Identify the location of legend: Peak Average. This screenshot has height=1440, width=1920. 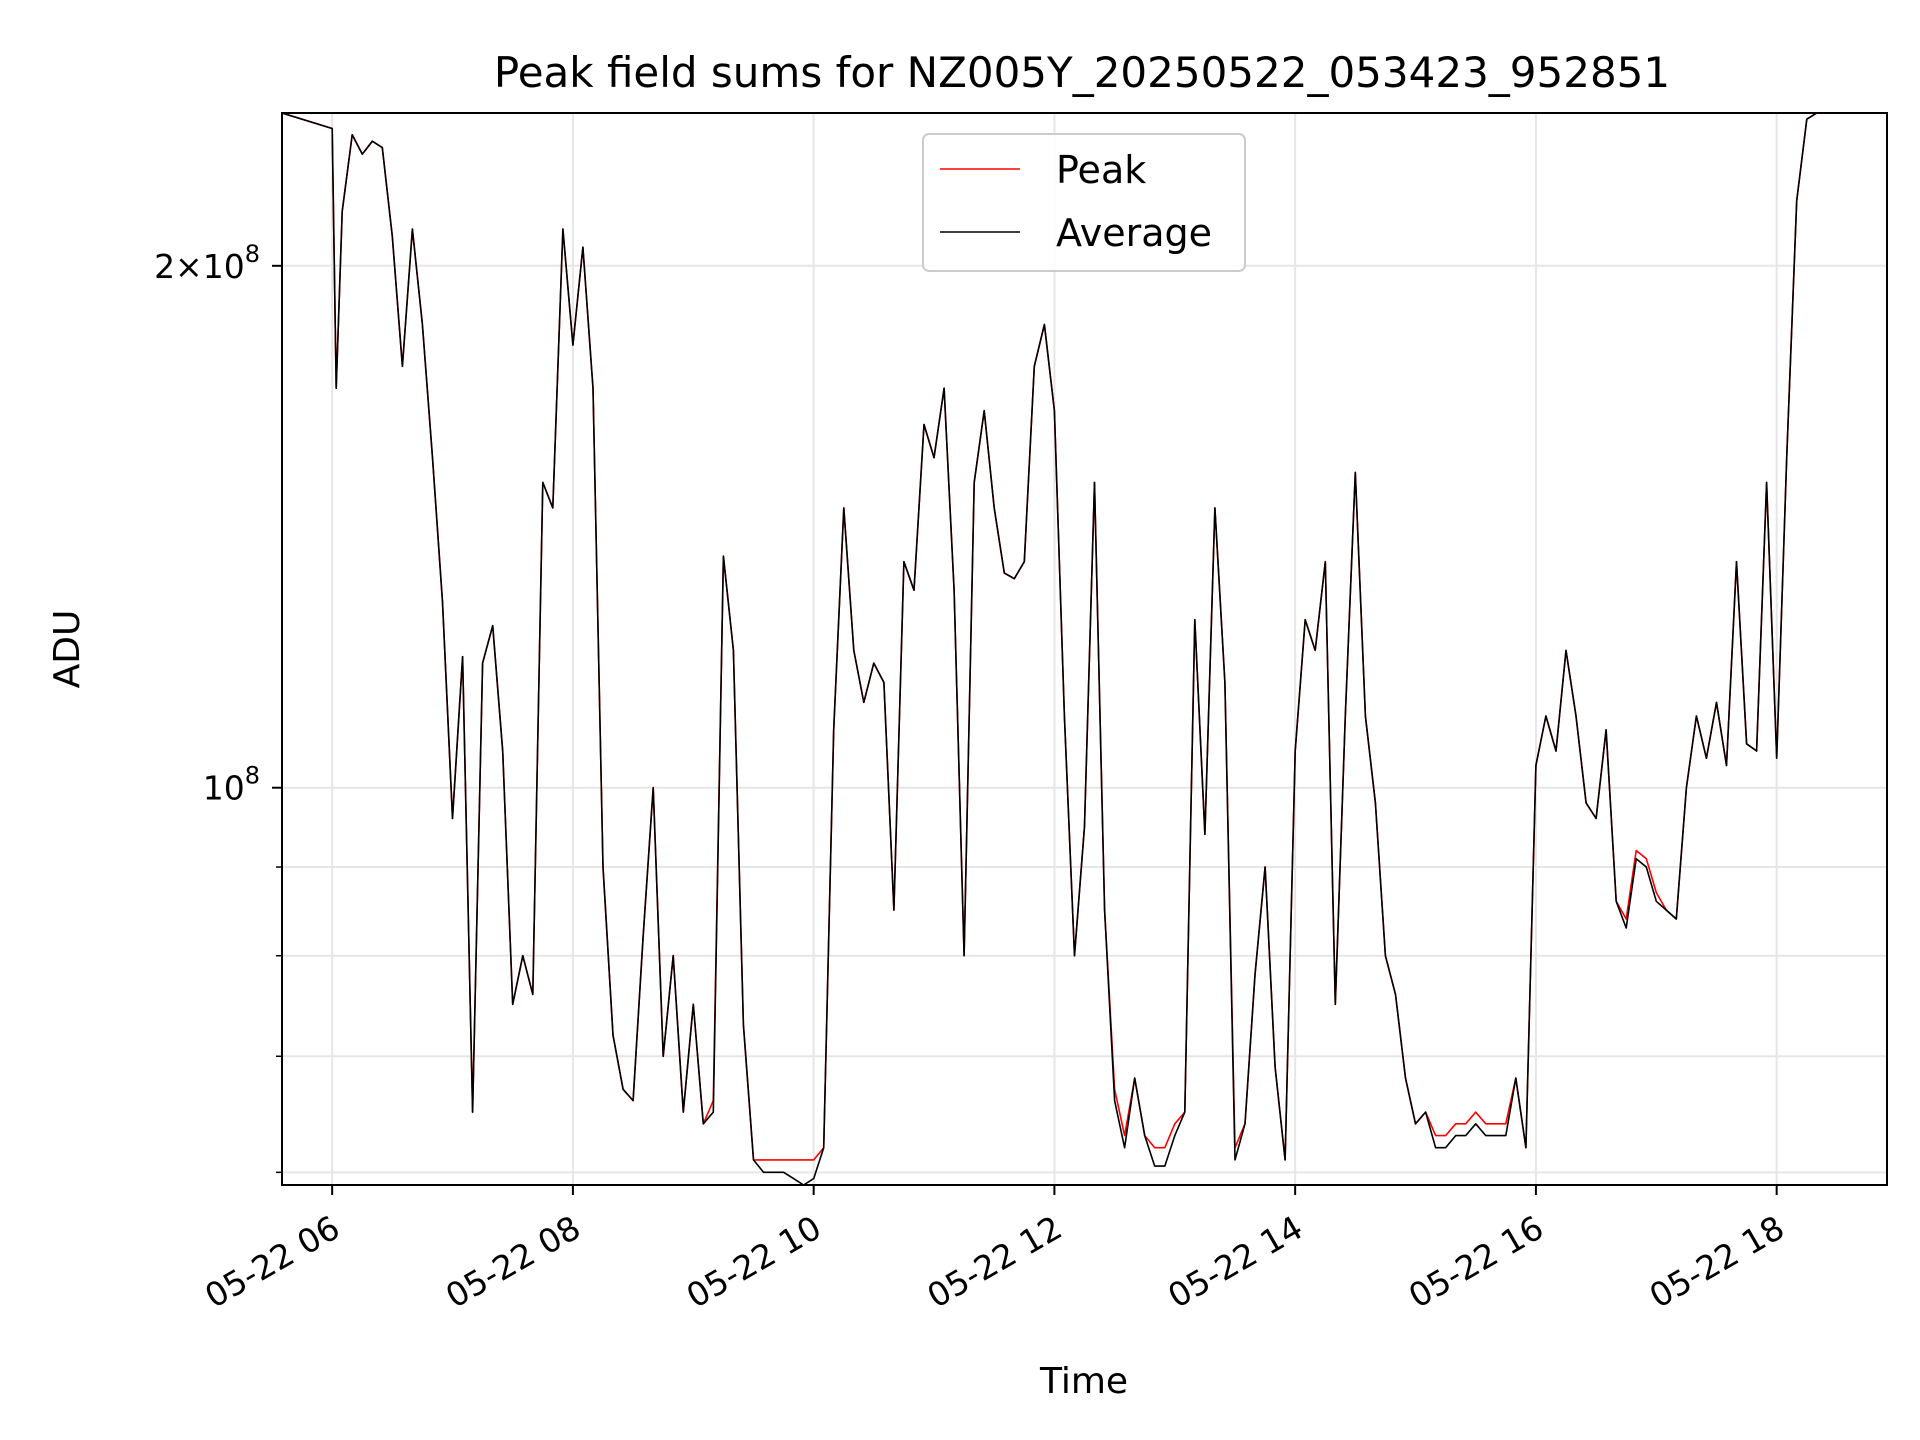
(1084, 202).